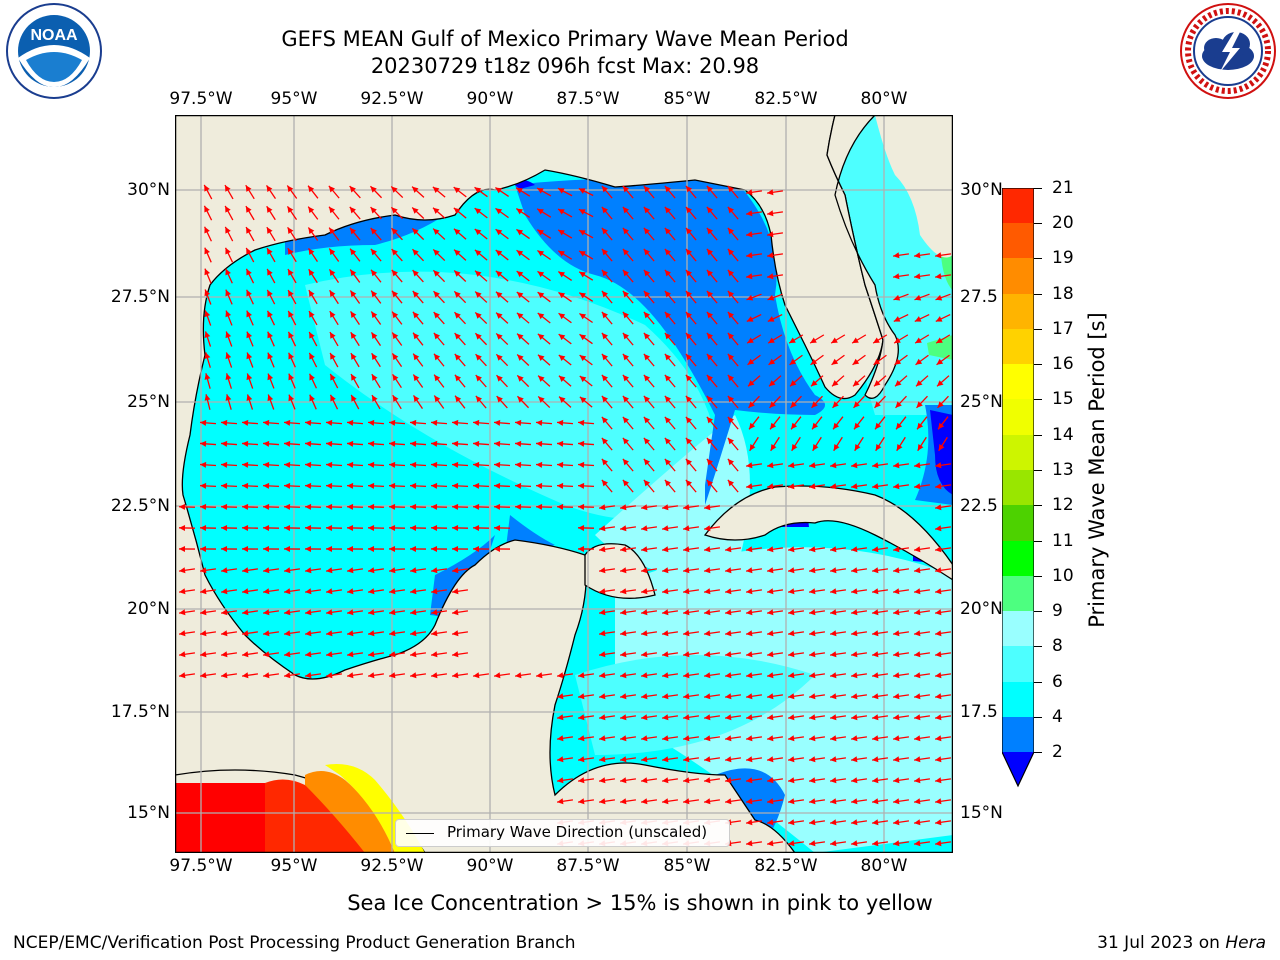 This screenshot has height=960, width=1280. I want to click on sea-ice-band, so click(350, 812).